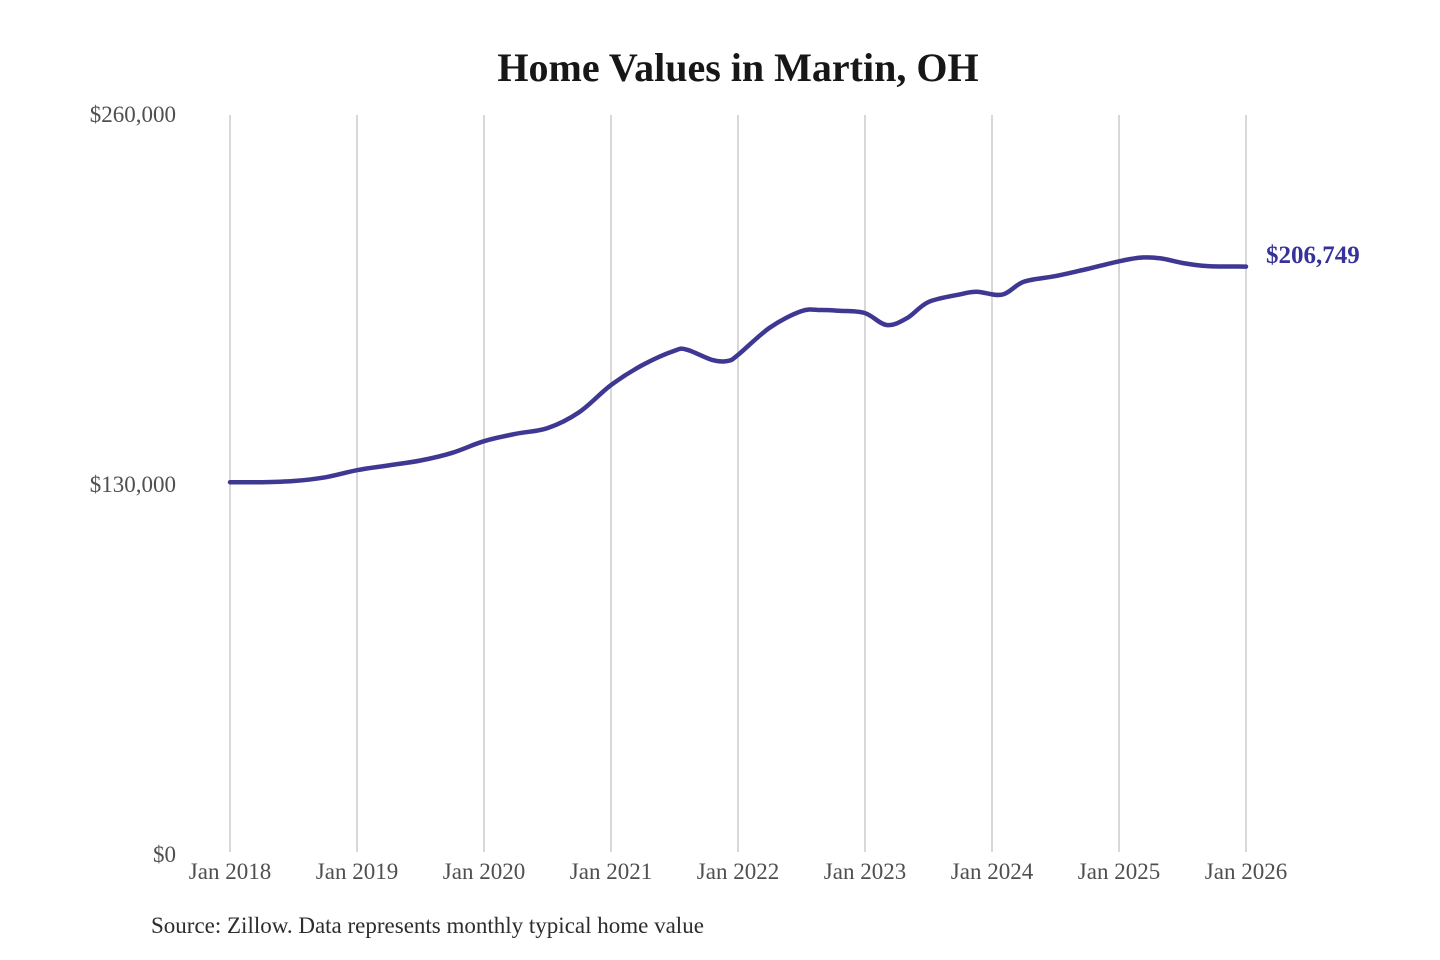 The width and height of the screenshot is (1440, 960). Describe the element at coordinates (484, 871) in the screenshot. I see `x-tick-label: Jan 2020` at that location.